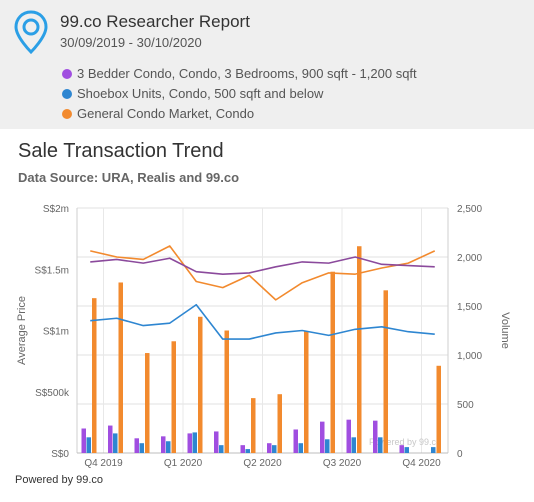 The height and width of the screenshot is (502, 534). I want to click on legend-label: General Condo Market, Condo, so click(166, 113).